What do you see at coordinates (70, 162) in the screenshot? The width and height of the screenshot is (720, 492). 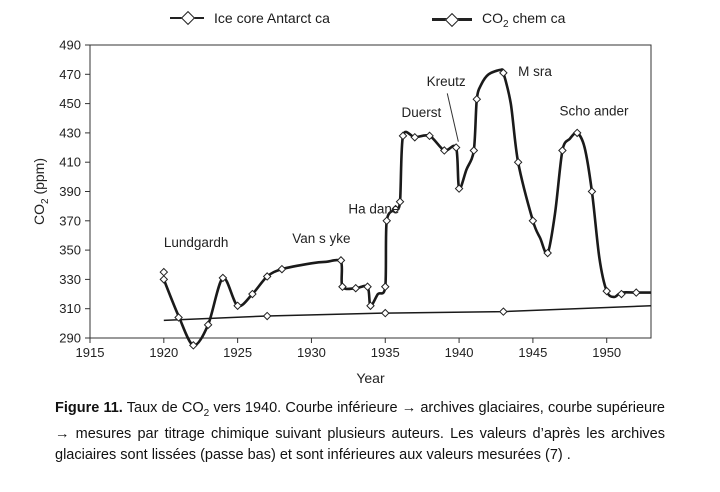 I see `y-tick-label: 410` at bounding box center [70, 162].